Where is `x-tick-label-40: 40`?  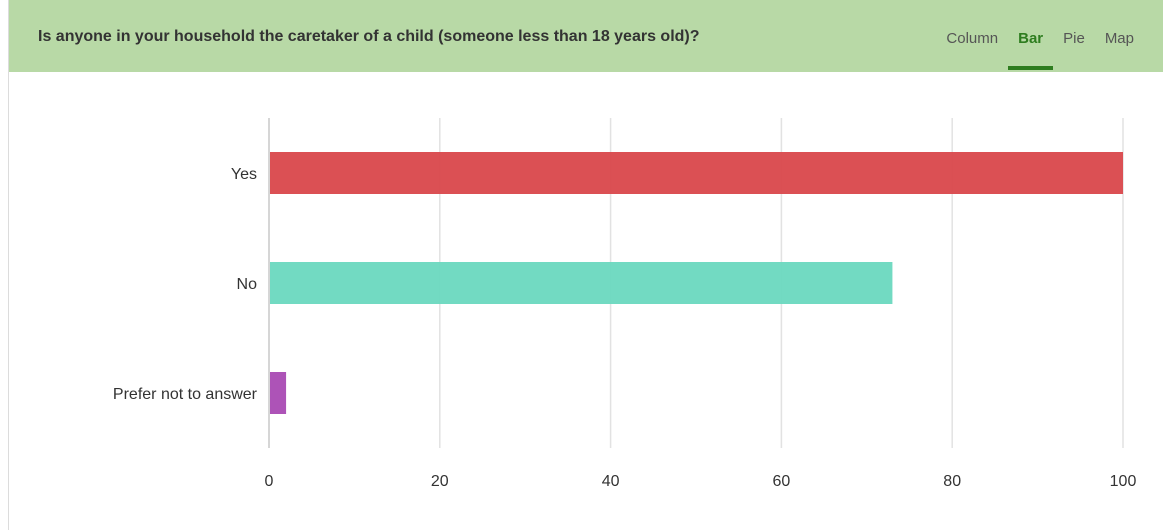
x-tick-label-40: 40 is located at coordinates (611, 481).